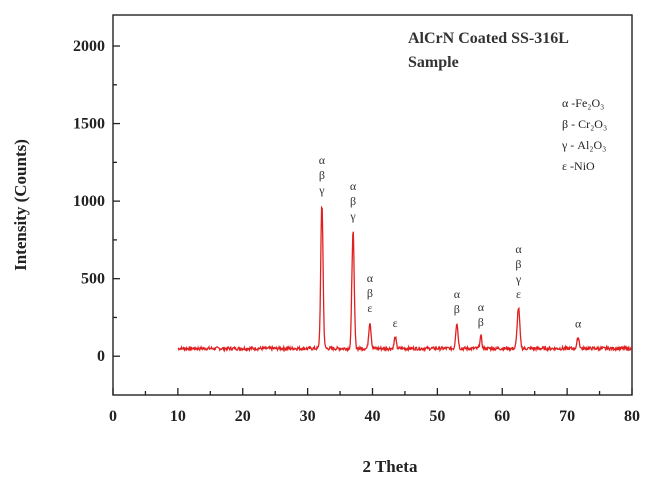 The height and width of the screenshot is (479, 648). Describe the element at coordinates (93, 279) in the screenshot. I see `y-tick-label: 500` at that location.